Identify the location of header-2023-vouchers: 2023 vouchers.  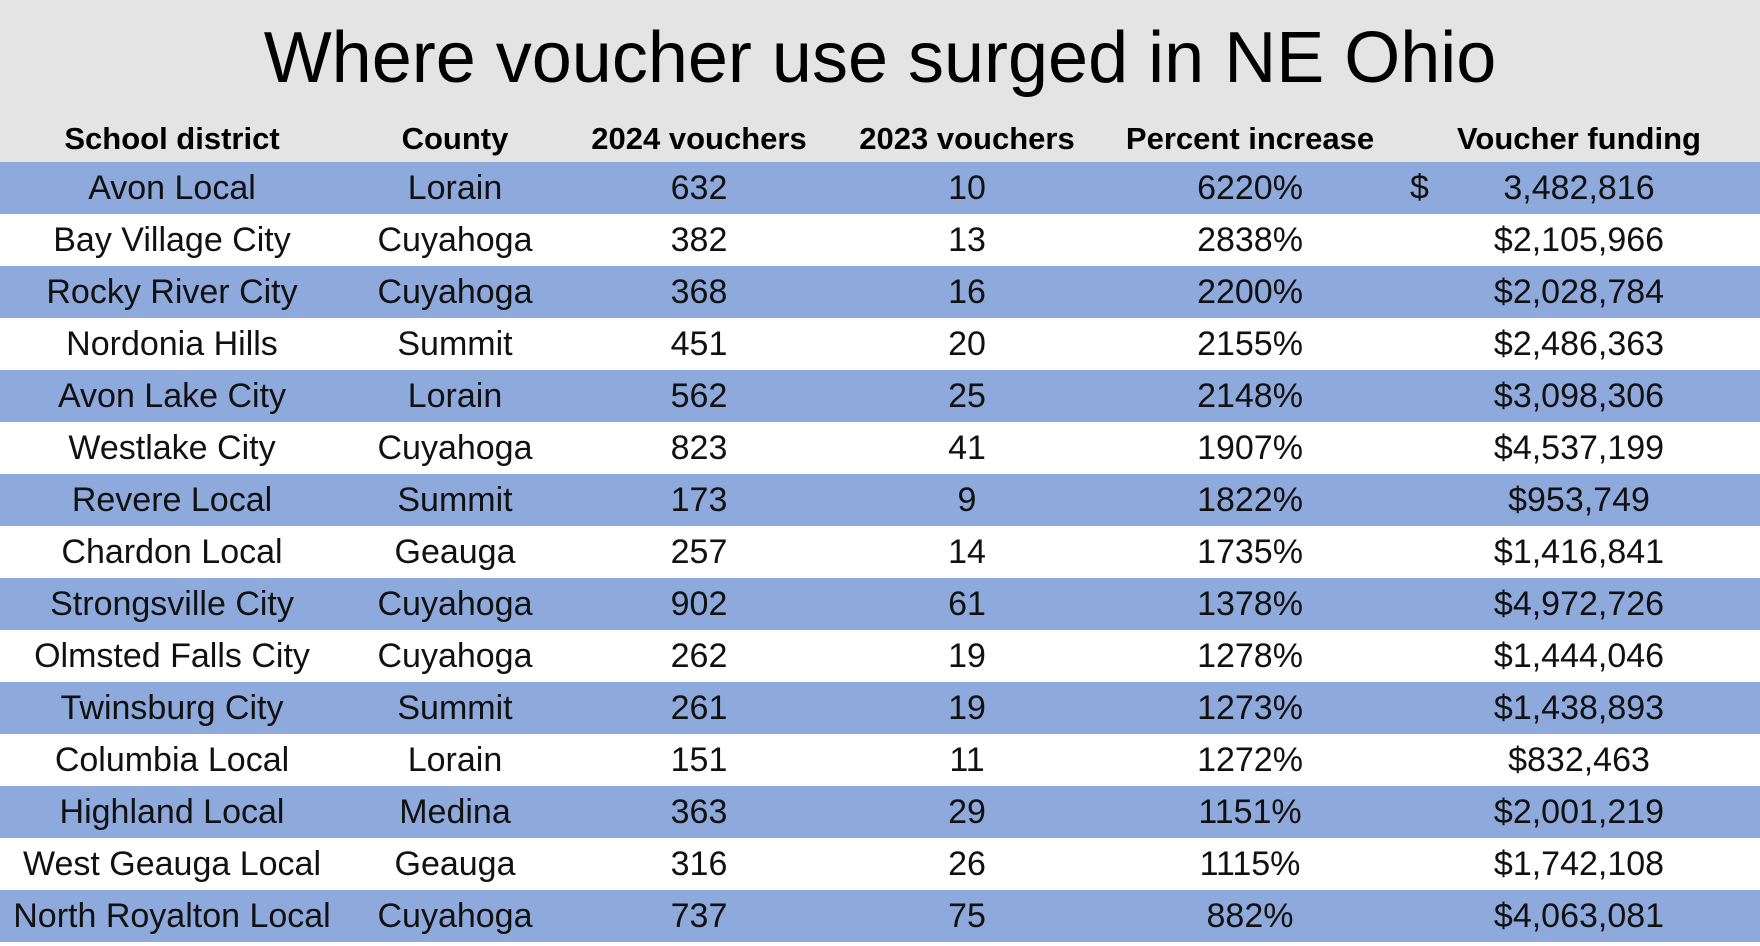
(967, 138).